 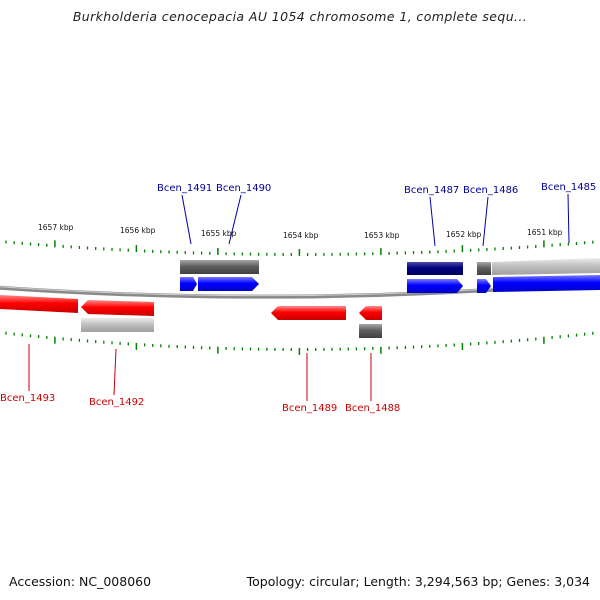 What do you see at coordinates (372, 408) in the screenshot?
I see `gene-label-bcen-1488: Bcen_1488` at bounding box center [372, 408].